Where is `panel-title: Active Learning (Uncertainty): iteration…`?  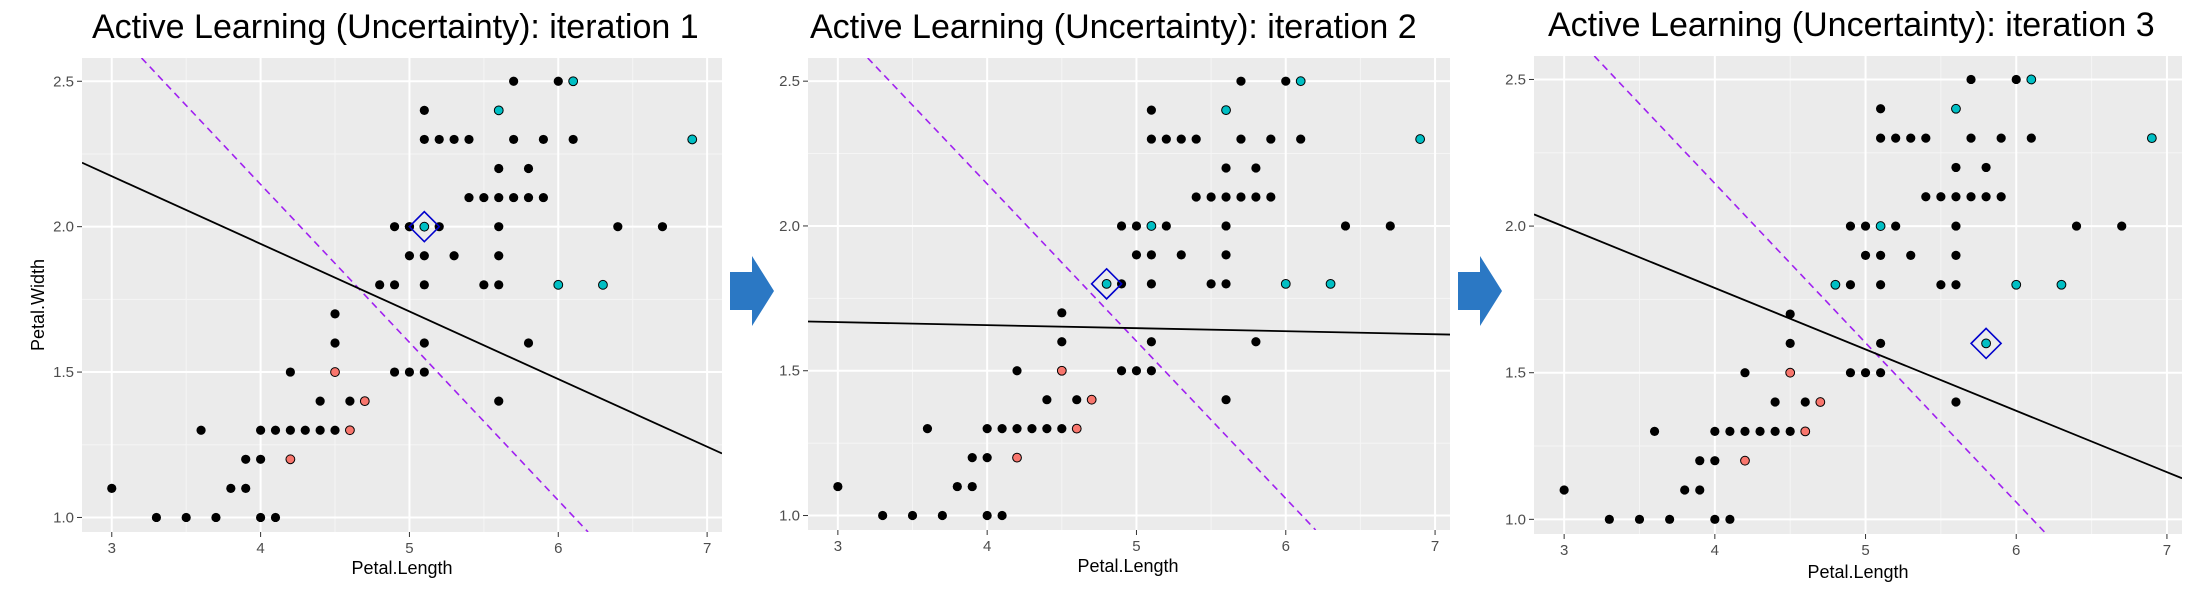 panel-title: Active Learning (Uncertainty): iteration… is located at coordinates (1851, 25).